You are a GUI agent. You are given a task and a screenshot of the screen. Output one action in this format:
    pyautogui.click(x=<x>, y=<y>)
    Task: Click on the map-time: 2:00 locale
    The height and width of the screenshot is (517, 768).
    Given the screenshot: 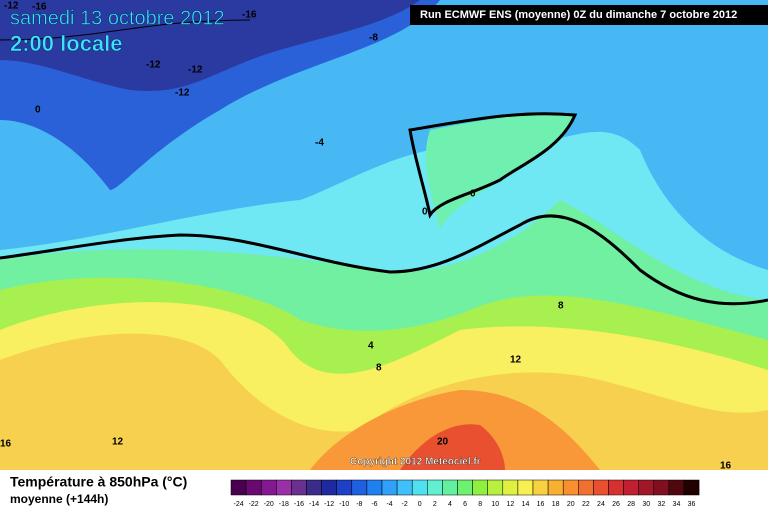 What is the action you would take?
    pyautogui.click(x=66, y=43)
    